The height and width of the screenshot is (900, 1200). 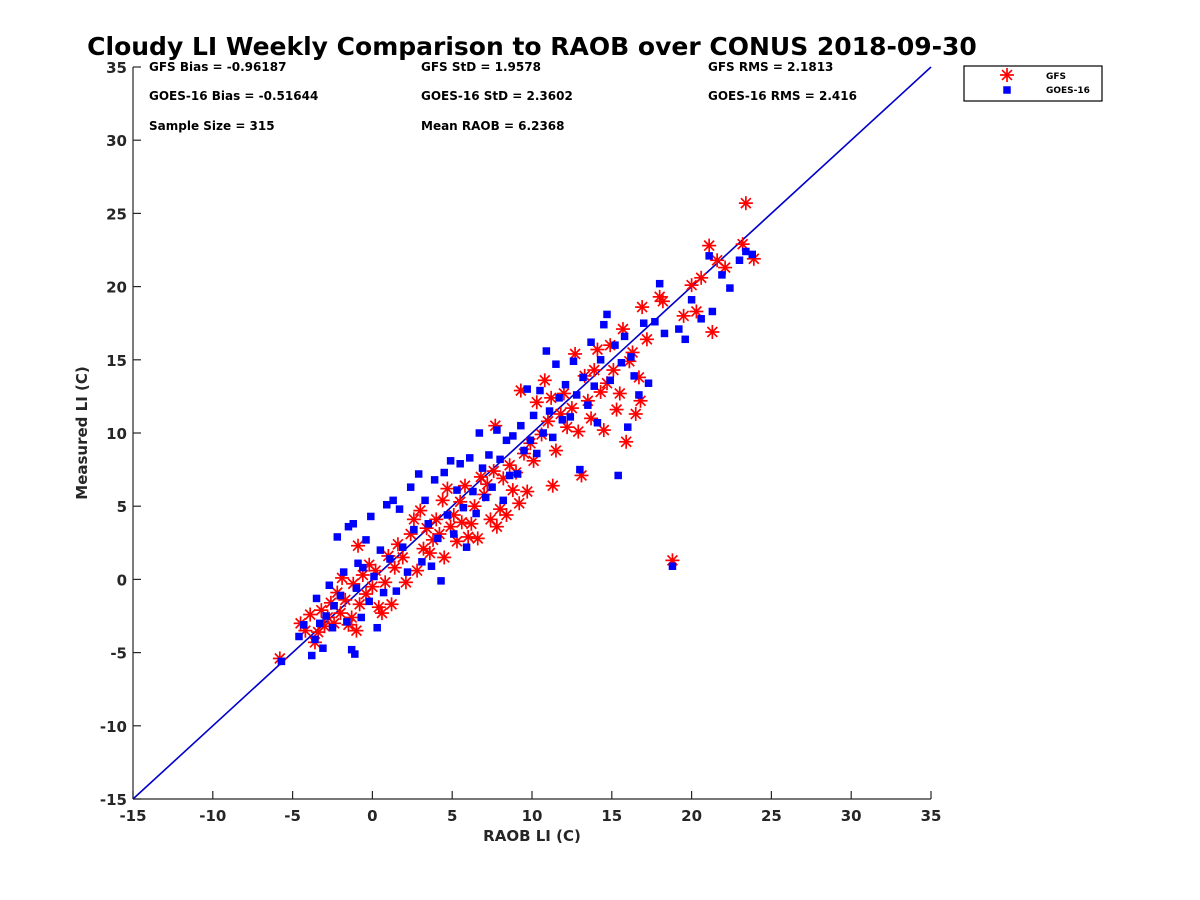 I want to click on legend-gfs-label: GFS, so click(x=1056, y=77).